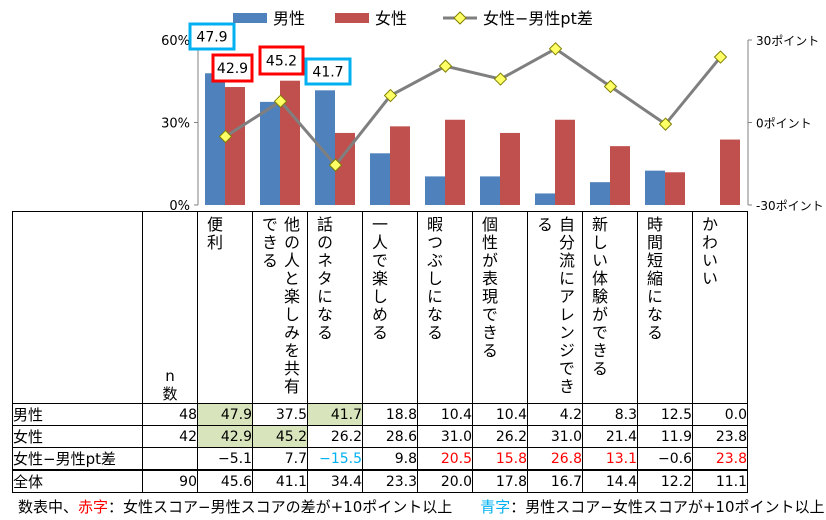 The width and height of the screenshot is (826, 520). What do you see at coordinates (77, 459) in the screenshot?
I see `row-label: 女性−男性pt差` at bounding box center [77, 459].